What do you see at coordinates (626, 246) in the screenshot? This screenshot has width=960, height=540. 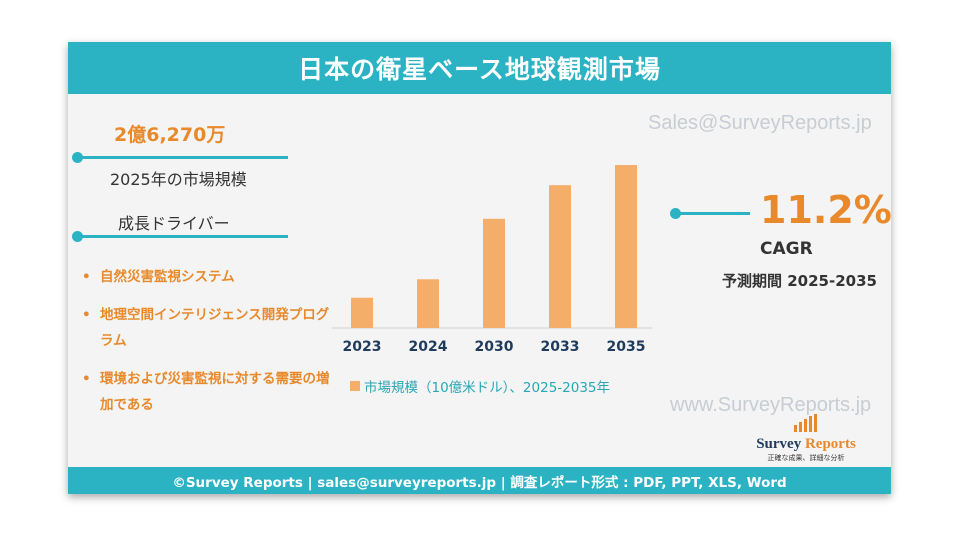 I see `bar-2035` at bounding box center [626, 246].